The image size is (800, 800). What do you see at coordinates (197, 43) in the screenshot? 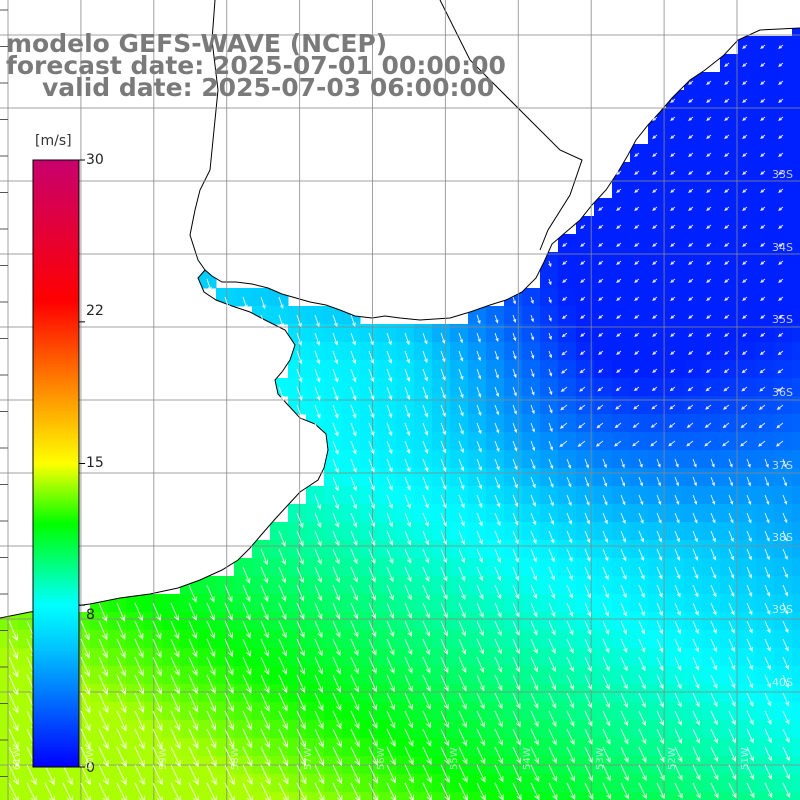
I see `model-title: modelo GEFS-WAVE (NCEP)` at bounding box center [197, 43].